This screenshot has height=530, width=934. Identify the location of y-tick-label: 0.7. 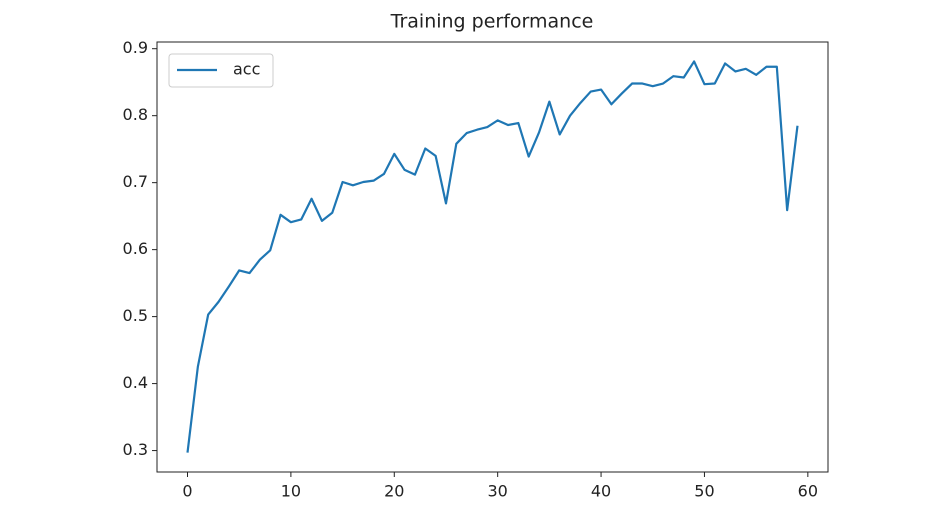
(135, 181).